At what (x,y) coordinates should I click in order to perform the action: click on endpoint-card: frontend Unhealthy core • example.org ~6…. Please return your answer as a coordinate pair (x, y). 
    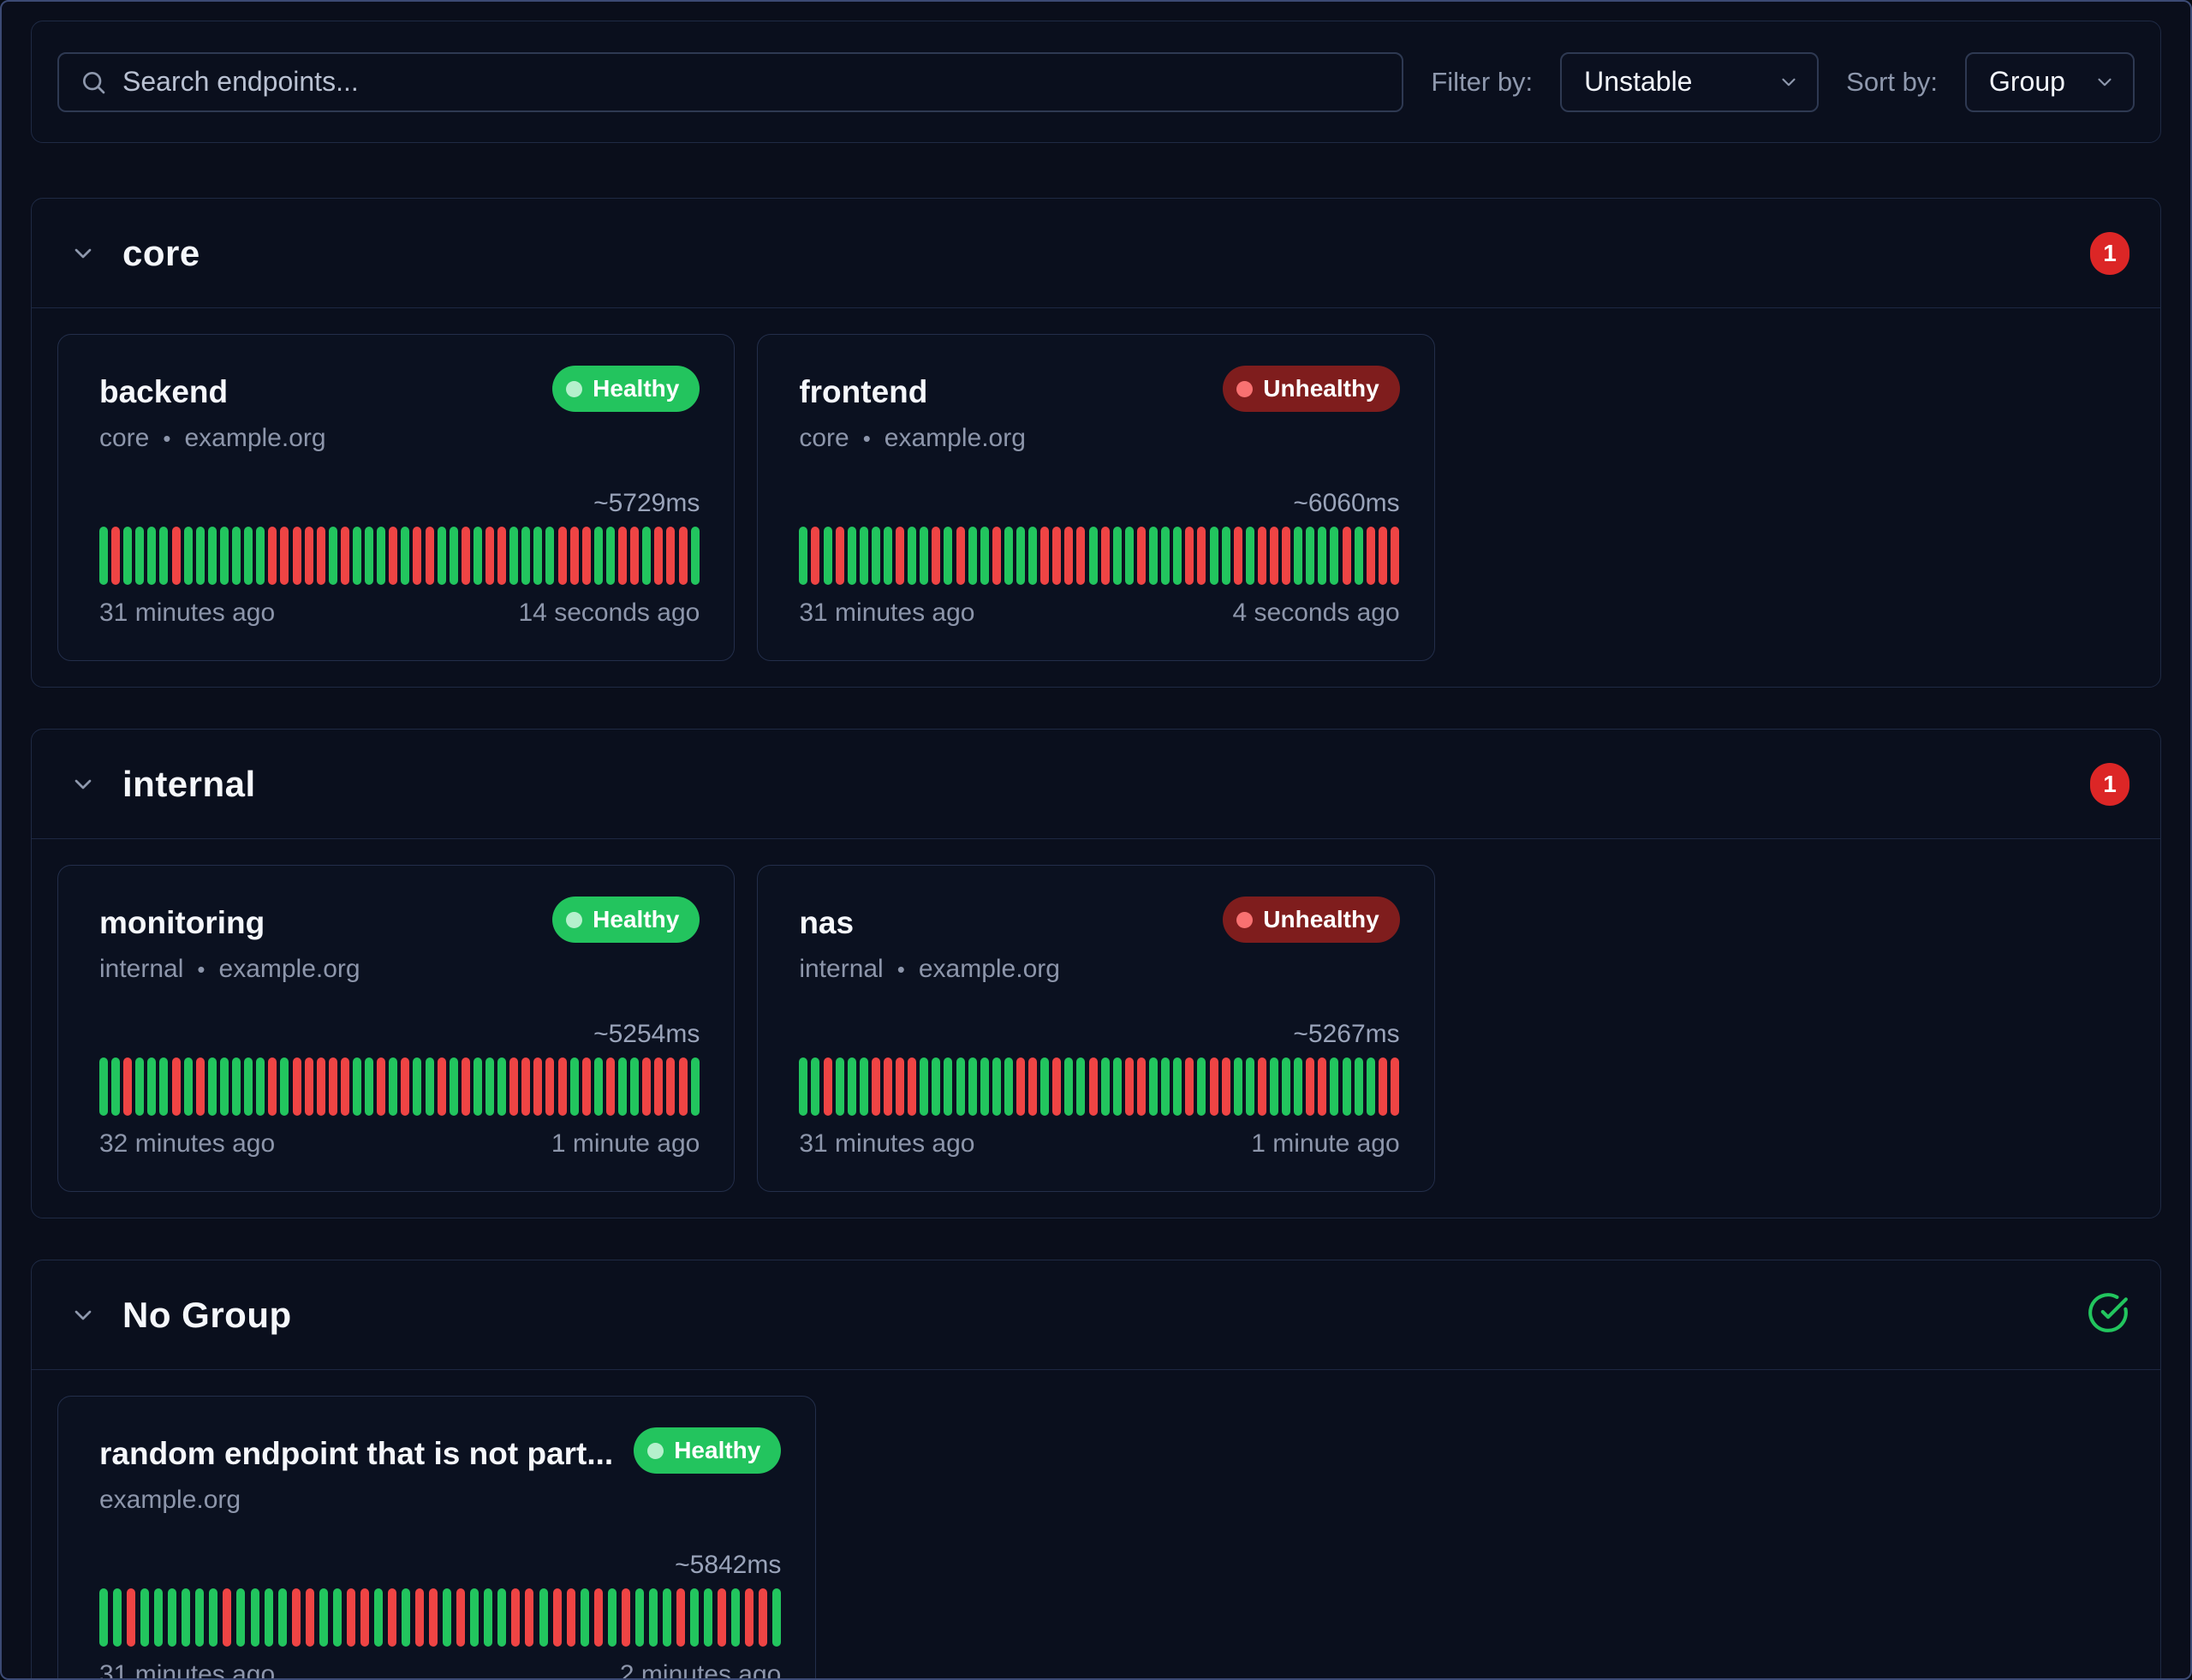
    Looking at the image, I should click on (1096, 497).